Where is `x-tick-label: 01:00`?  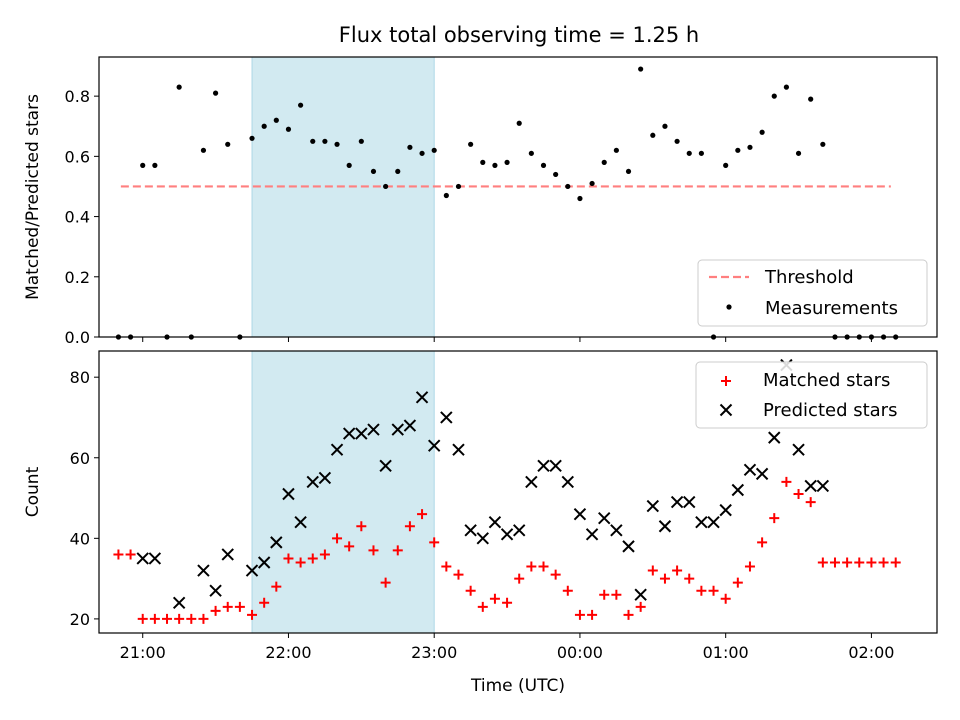 x-tick-label: 01:00 is located at coordinates (726, 652).